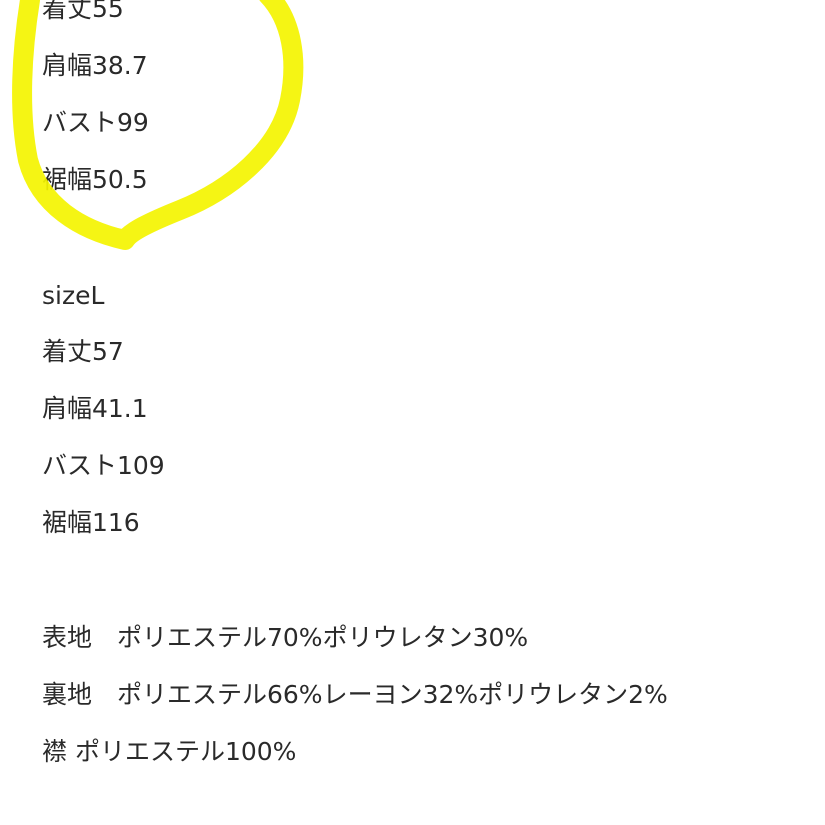  What do you see at coordinates (91, 522) in the screenshot?
I see `size-l-hem: 裾幅116` at bounding box center [91, 522].